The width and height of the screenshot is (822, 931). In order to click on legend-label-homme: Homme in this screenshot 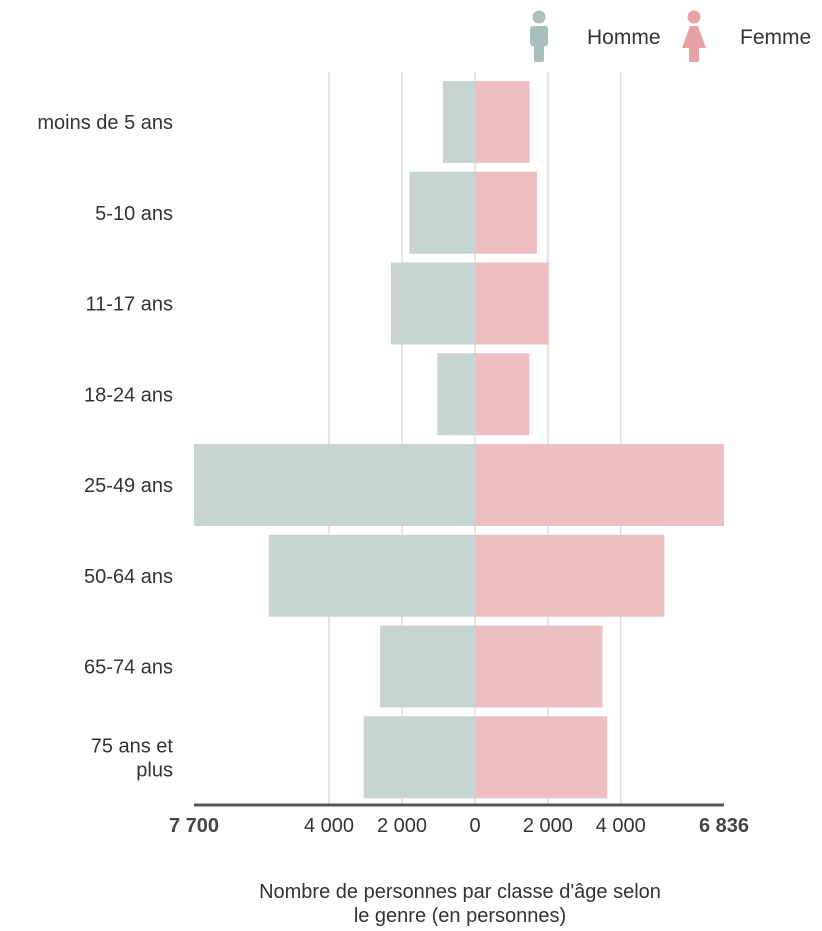, I will do `click(624, 37)`.